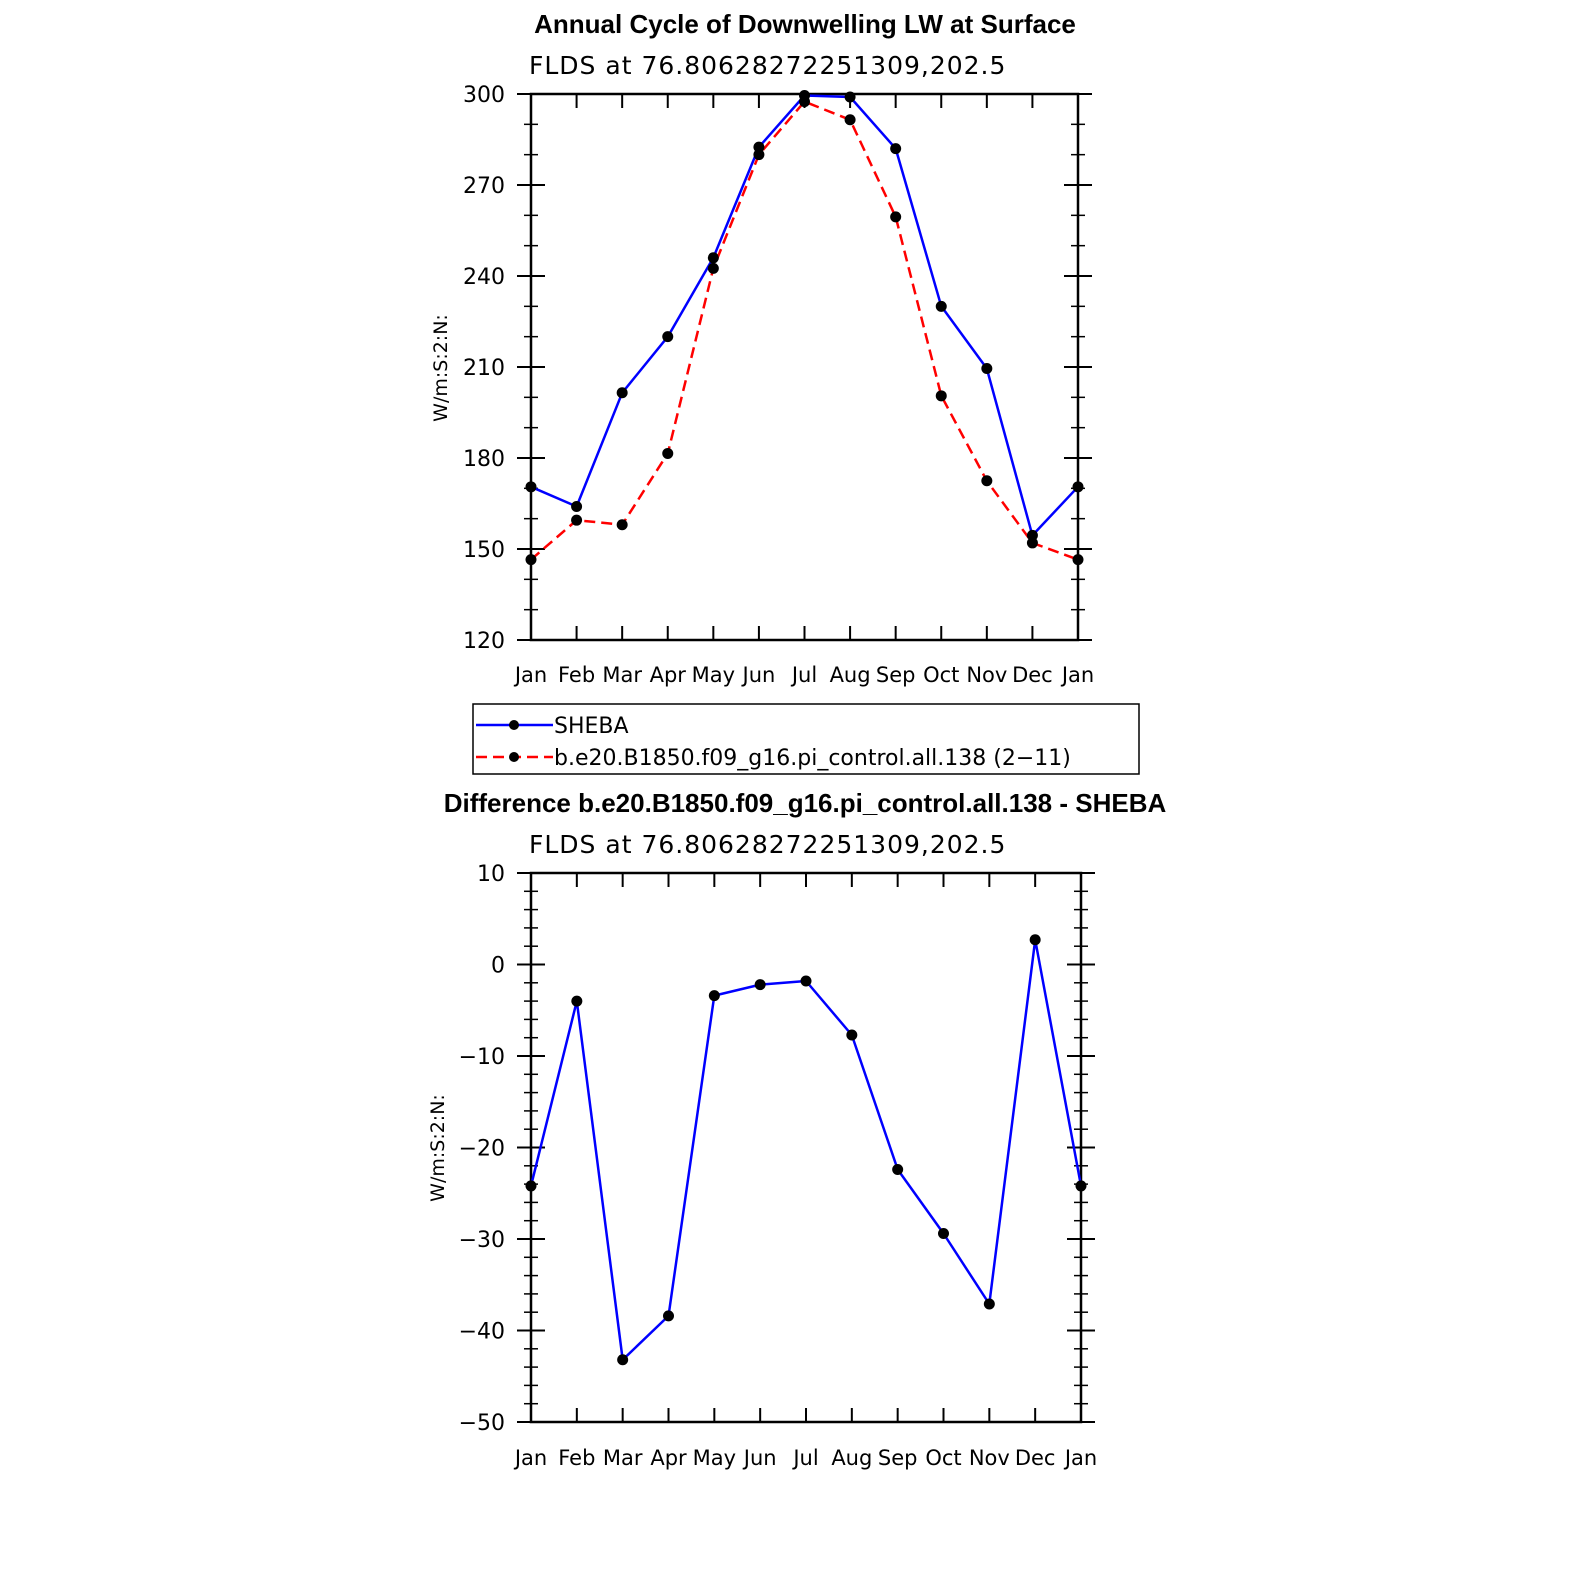 Image resolution: width=1574 pixels, height=1574 pixels. I want to click on chart1-frame, so click(804, 367).